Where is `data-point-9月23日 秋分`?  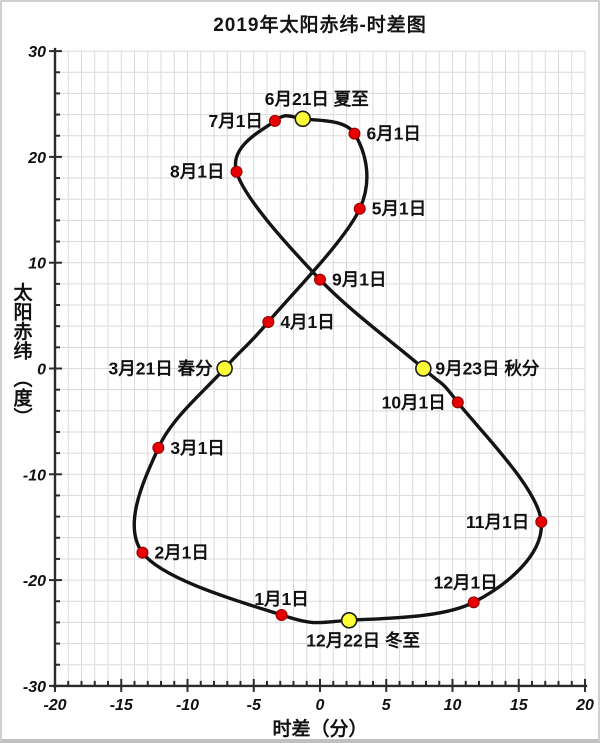 data-point-9月23日 秋分 is located at coordinates (423, 368).